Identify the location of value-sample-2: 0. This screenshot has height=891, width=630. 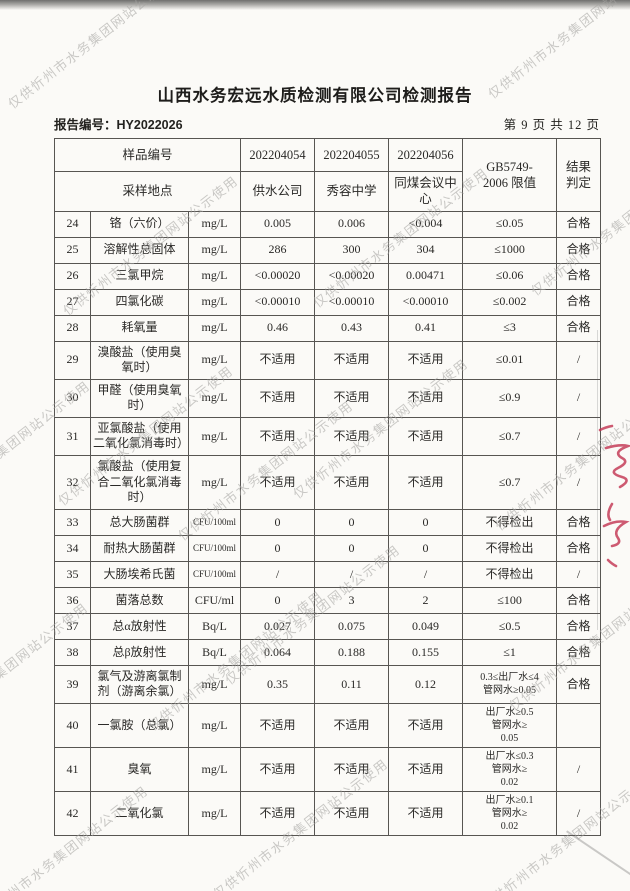
(352, 548).